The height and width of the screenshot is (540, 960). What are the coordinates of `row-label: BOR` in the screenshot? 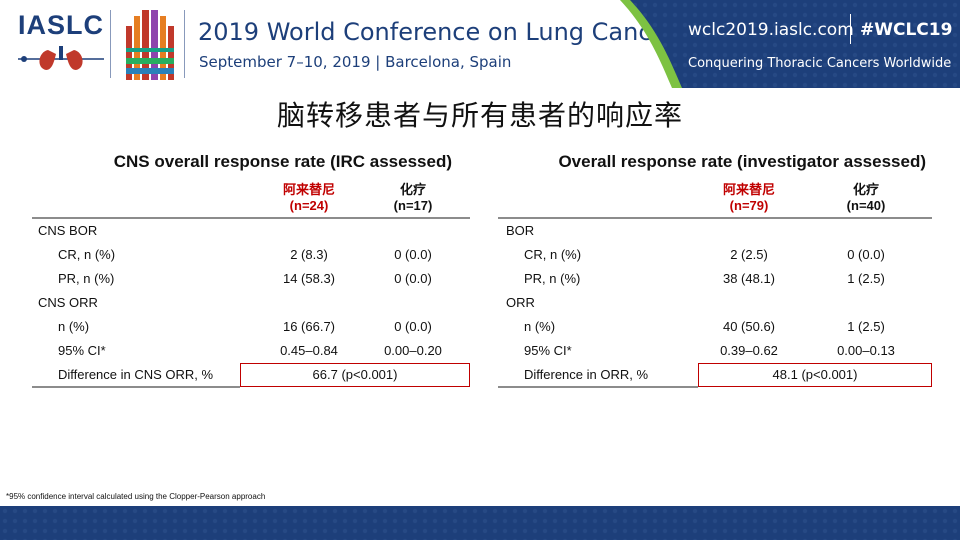 It's located at (520, 230).